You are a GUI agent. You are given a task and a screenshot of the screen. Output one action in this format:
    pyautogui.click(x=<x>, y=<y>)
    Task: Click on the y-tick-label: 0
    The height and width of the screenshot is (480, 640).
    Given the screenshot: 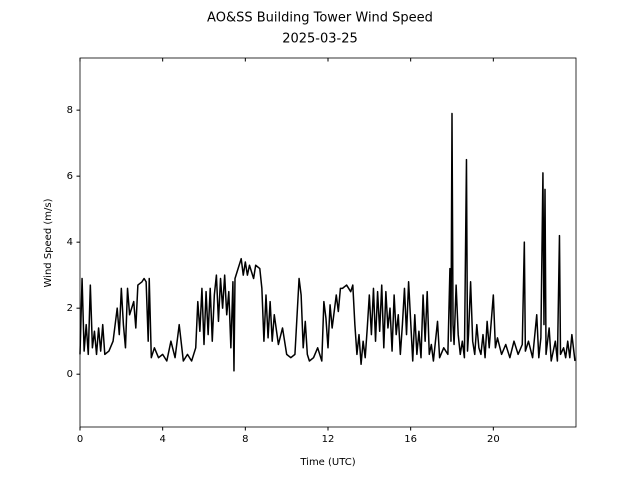 What is the action you would take?
    pyautogui.click(x=70, y=374)
    